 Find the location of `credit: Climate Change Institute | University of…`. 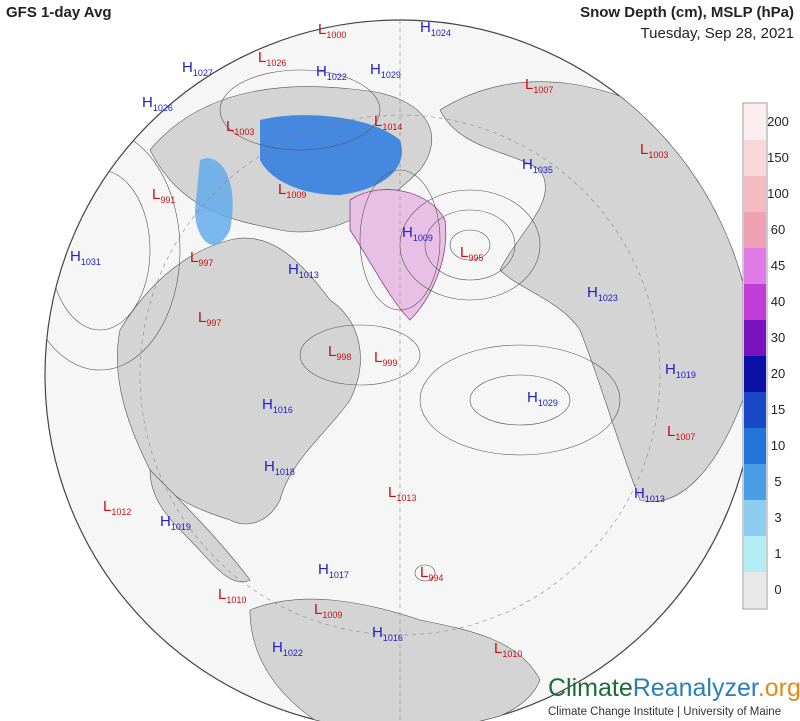

credit: Climate Change Institute | University of… is located at coordinates (664, 712).